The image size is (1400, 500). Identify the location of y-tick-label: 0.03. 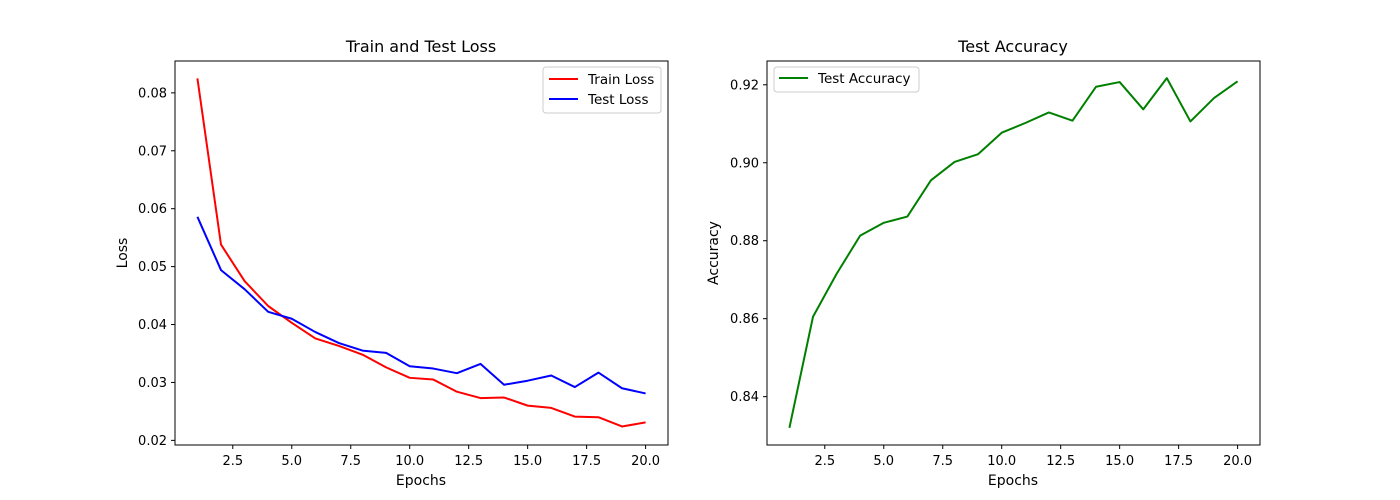
(152, 383).